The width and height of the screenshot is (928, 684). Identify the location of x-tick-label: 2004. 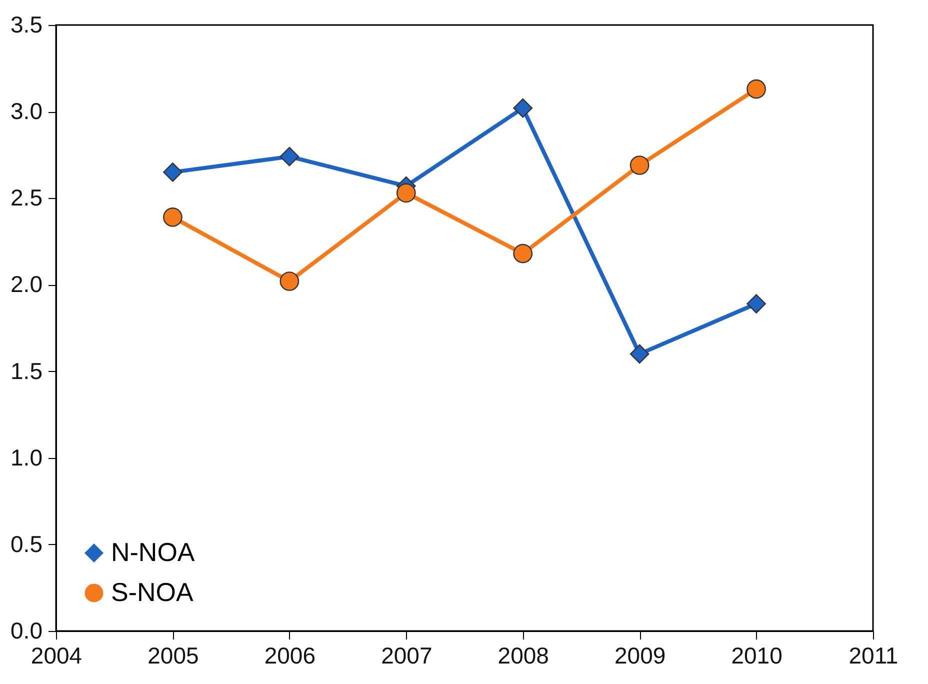
(56, 655).